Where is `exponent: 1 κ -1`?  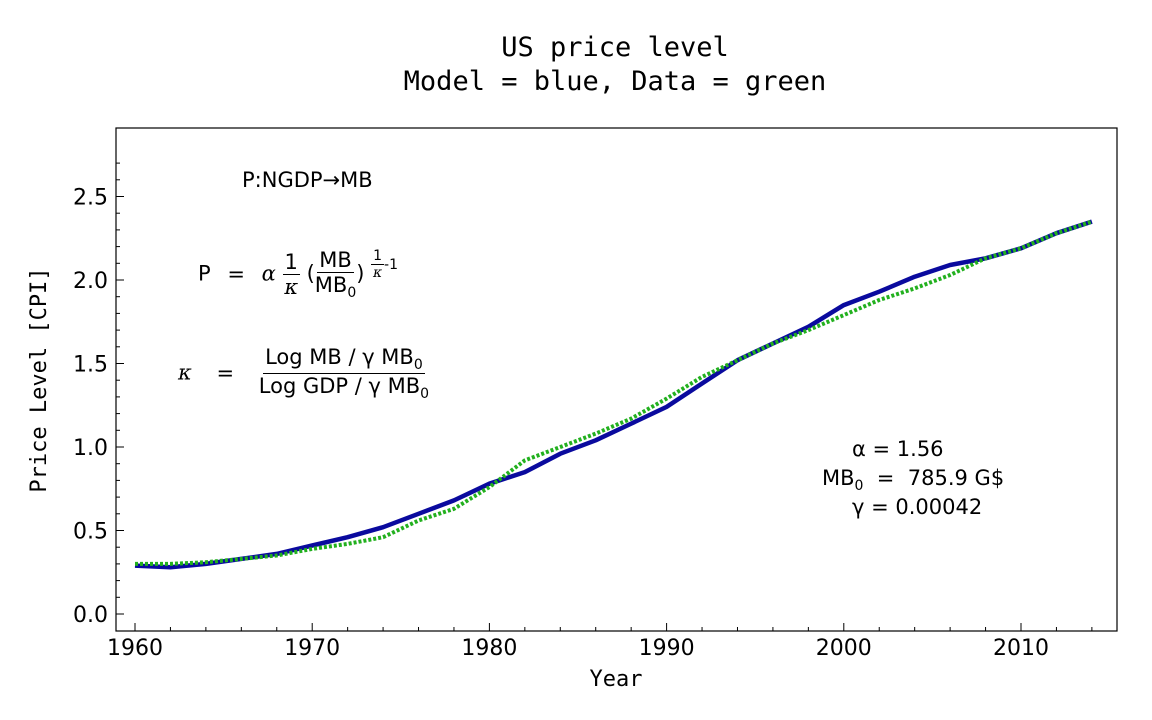 exponent: 1 κ -1 is located at coordinates (384, 265).